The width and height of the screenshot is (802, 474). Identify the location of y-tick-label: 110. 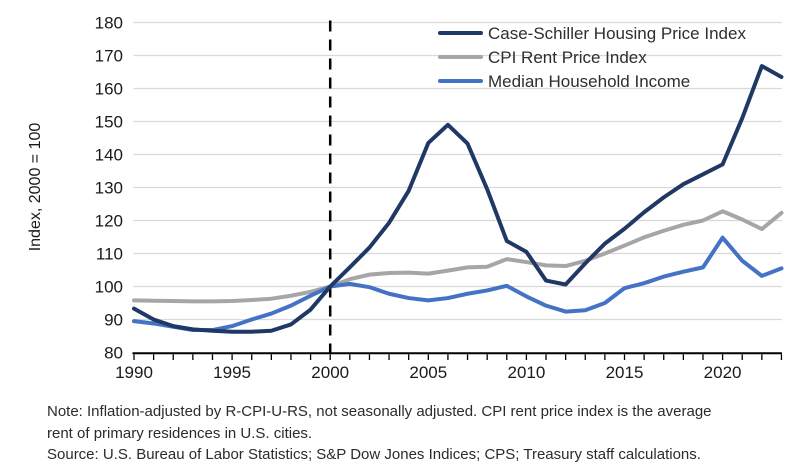
(109, 254).